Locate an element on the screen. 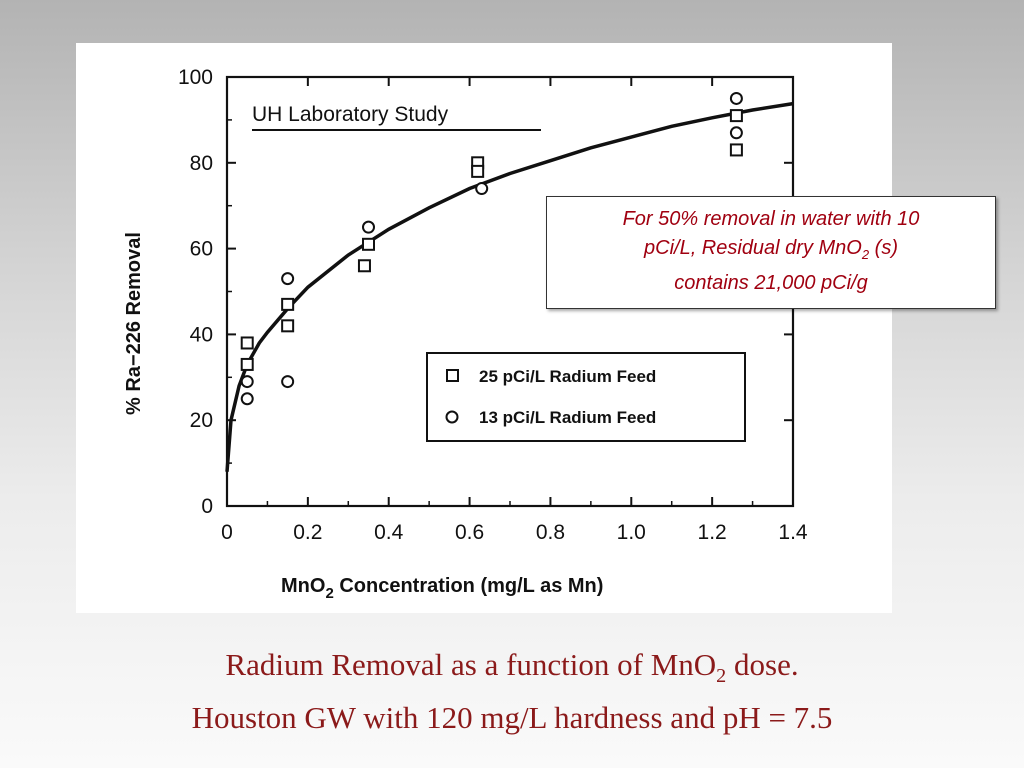  y-tick-label: 100 is located at coordinates (195, 77).